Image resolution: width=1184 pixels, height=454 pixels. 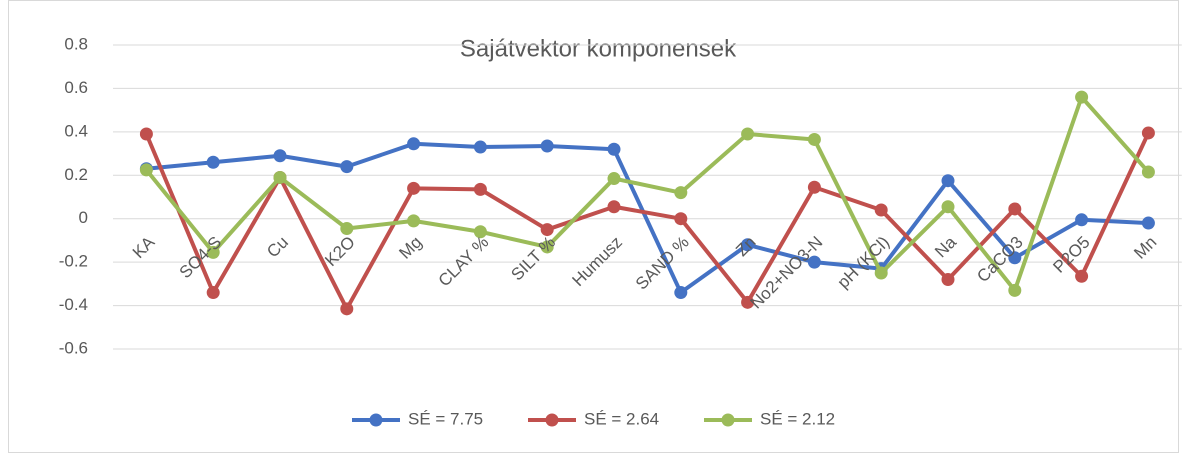 What do you see at coordinates (598, 48) in the screenshot?
I see `chart-title: Sajátvektor komponensek` at bounding box center [598, 48].